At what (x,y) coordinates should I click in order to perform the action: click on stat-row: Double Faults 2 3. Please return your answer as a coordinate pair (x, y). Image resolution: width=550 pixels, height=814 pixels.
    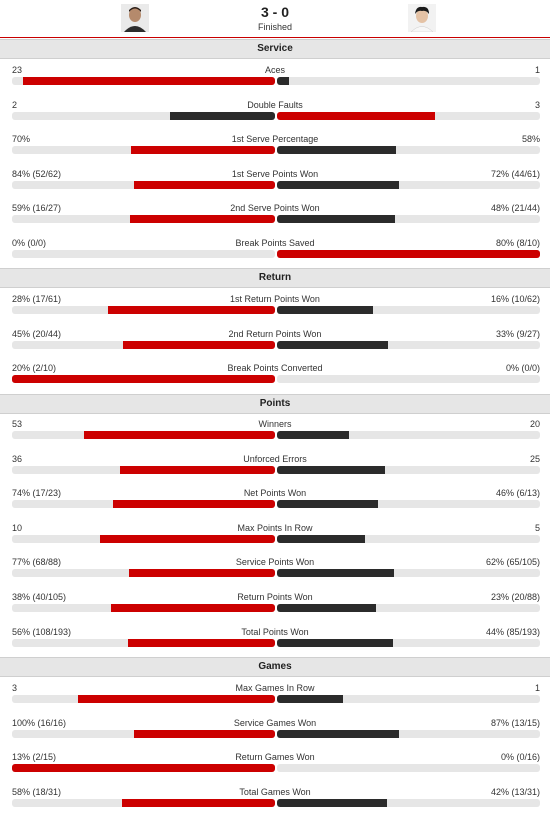
    Looking at the image, I should click on (275, 113).